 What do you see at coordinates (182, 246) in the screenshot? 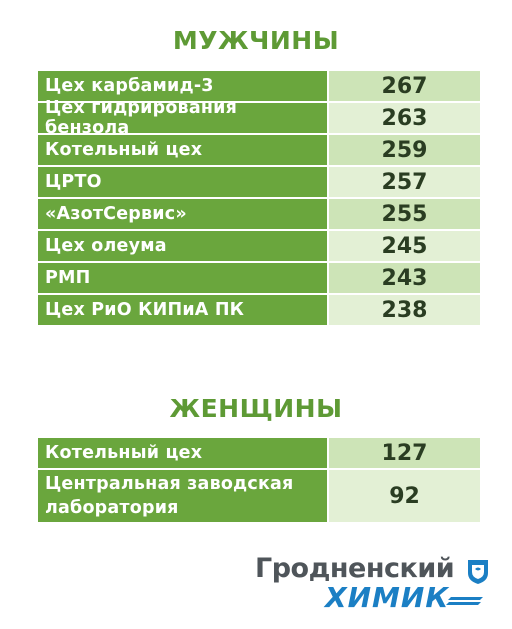
I see `row-label: Цех олеума` at bounding box center [182, 246].